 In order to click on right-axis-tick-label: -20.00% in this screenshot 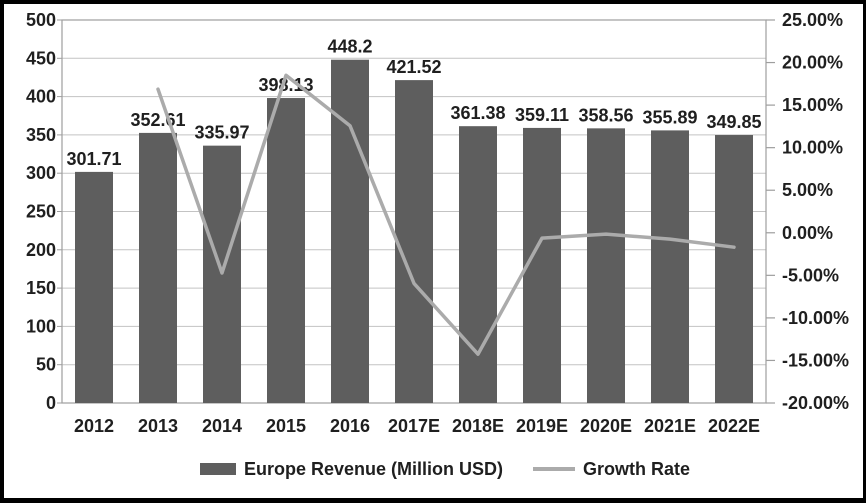, I will do `click(815, 403)`.